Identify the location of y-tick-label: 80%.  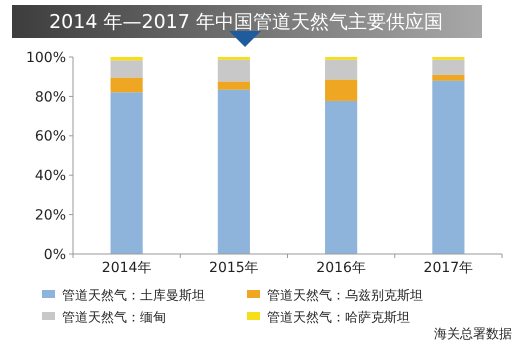
(50, 97).